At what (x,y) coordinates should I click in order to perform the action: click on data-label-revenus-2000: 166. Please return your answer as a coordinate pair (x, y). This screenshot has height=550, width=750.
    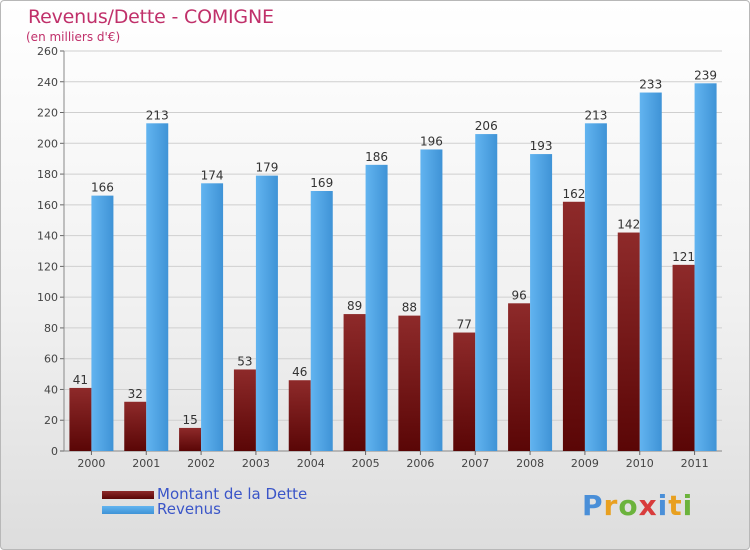
    Looking at the image, I should click on (102, 188).